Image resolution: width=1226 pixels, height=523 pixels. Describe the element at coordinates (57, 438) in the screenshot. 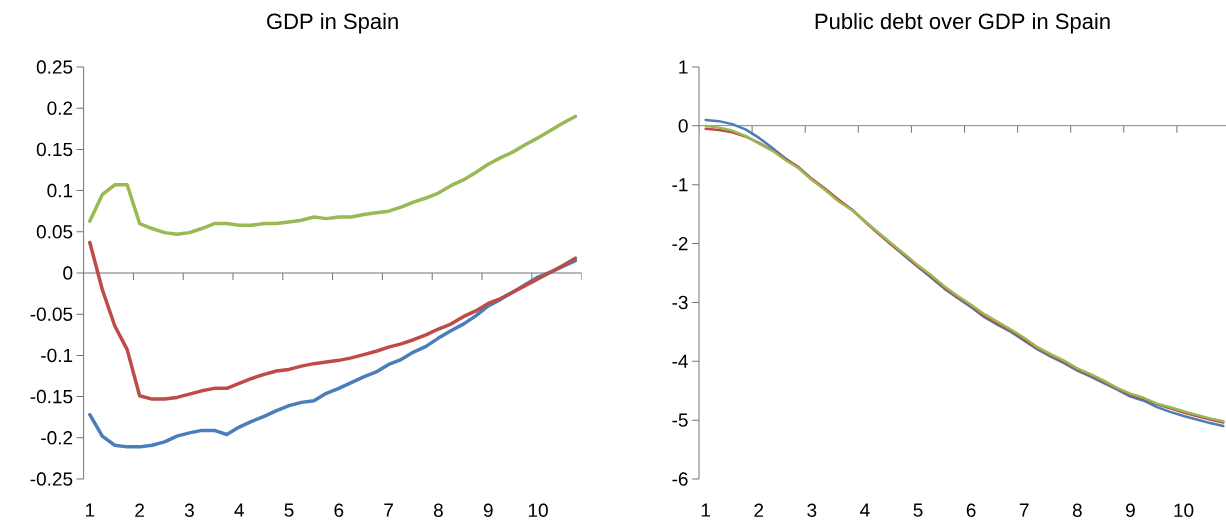

I see `y-tick-label: -0.2` at that location.